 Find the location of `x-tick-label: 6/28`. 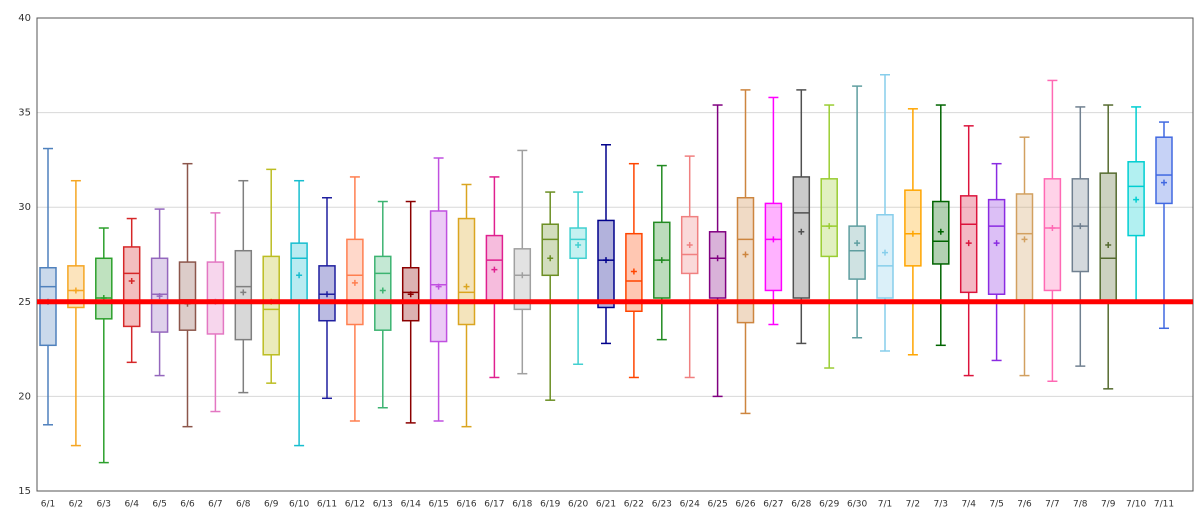

x-tick-label: 6/28 is located at coordinates (801, 505).